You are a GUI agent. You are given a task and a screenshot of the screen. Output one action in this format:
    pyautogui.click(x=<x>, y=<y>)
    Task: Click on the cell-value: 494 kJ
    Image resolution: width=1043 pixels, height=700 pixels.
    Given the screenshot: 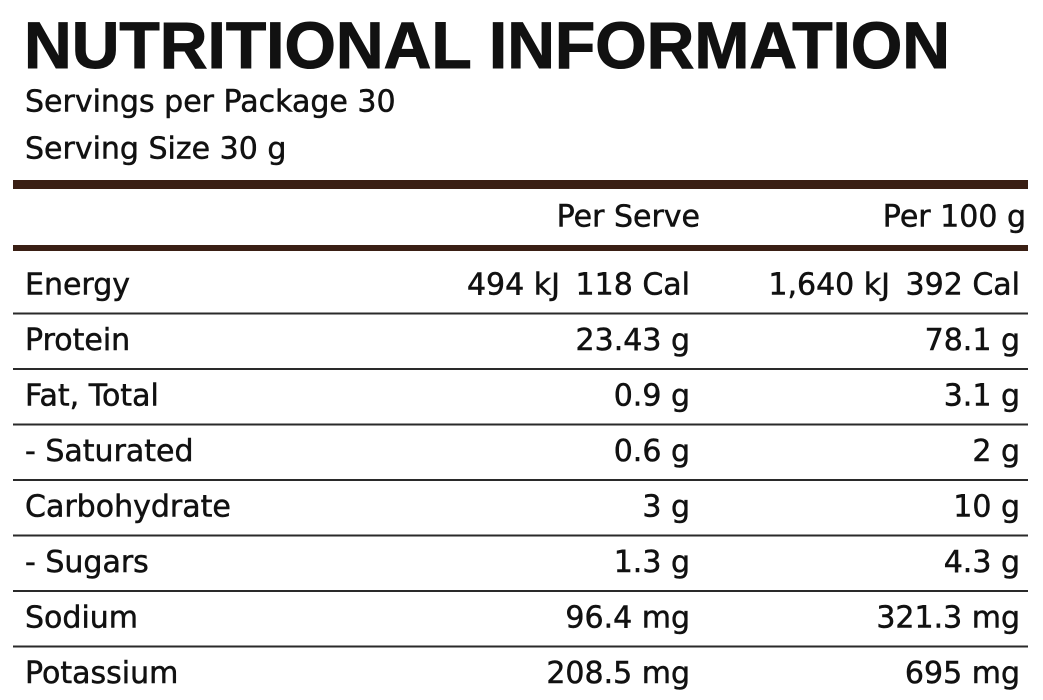 What is the action you would take?
    pyautogui.click(x=513, y=284)
    